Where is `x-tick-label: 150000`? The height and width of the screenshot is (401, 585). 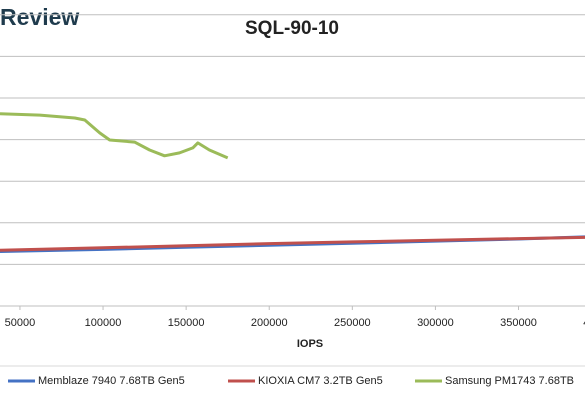 x-tick-label: 150000 is located at coordinates (186, 323).